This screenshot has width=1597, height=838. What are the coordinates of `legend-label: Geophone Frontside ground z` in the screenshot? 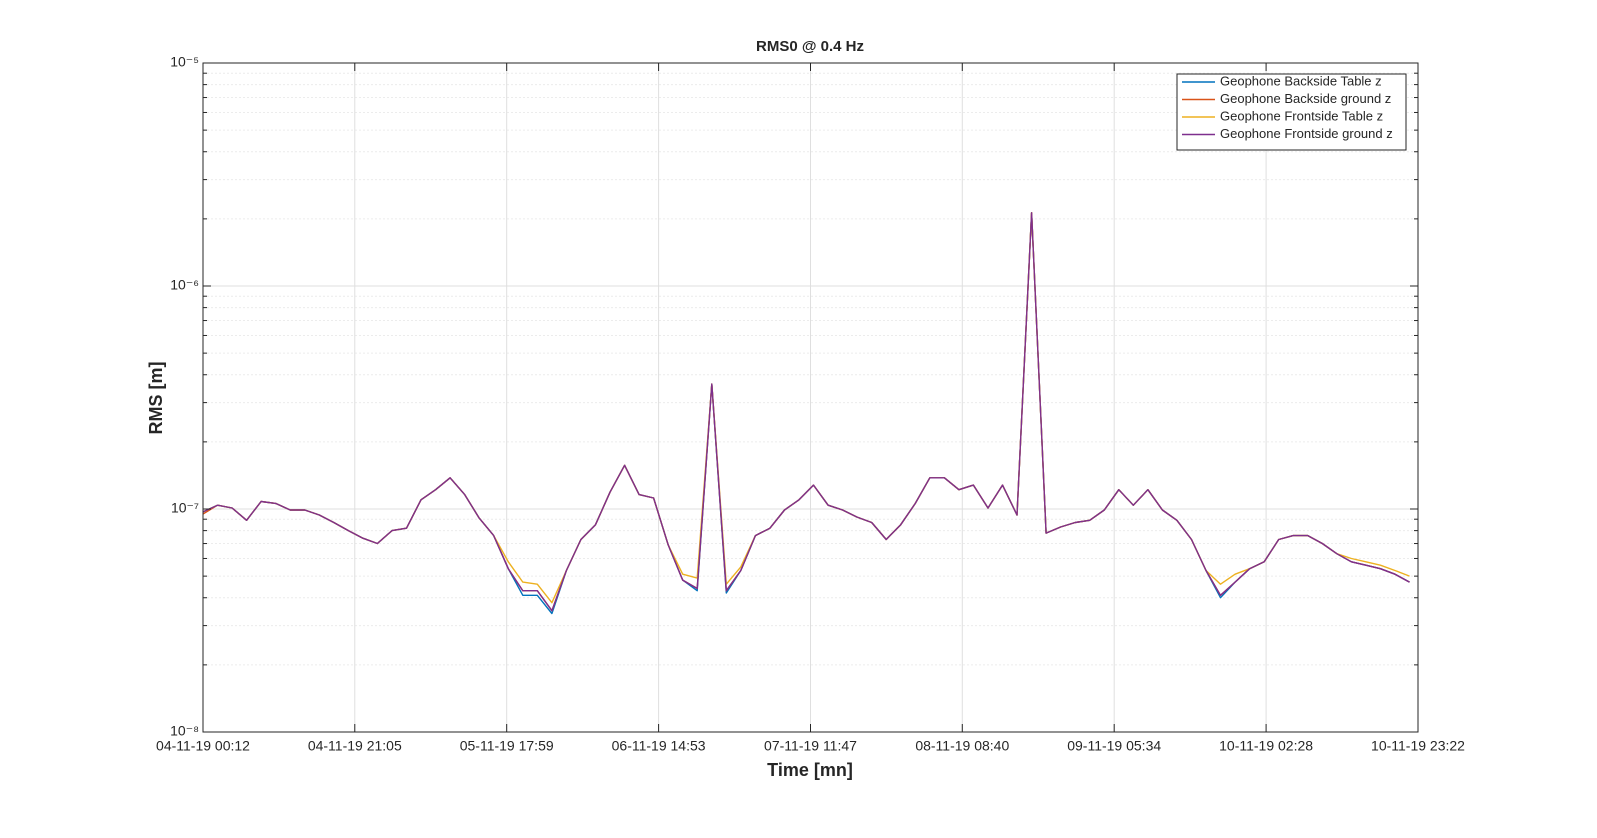 It's located at (1306, 133).